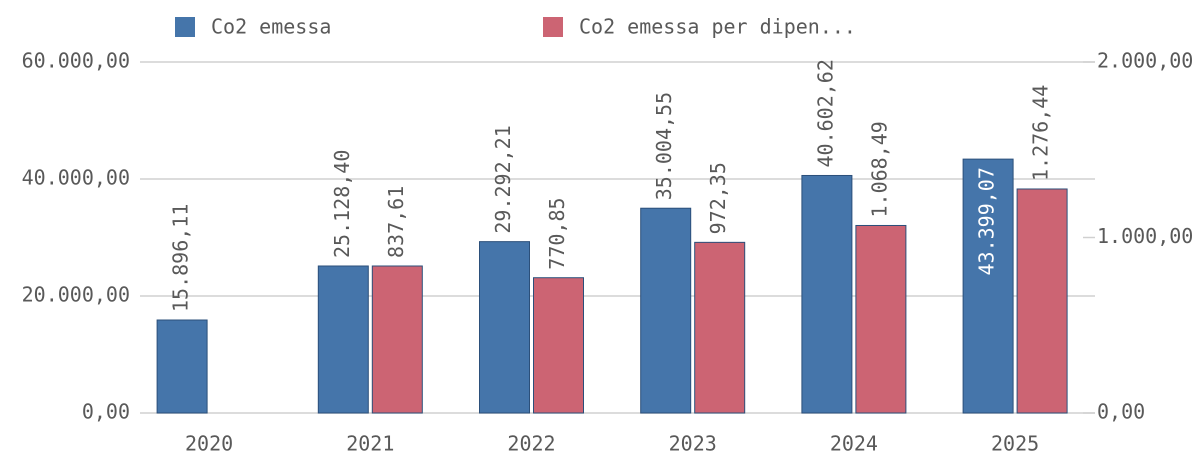 This screenshot has width=1203, height=458. What do you see at coordinates (825, 113) in the screenshot?
I see `data-label: 40.602,62` at bounding box center [825, 113].